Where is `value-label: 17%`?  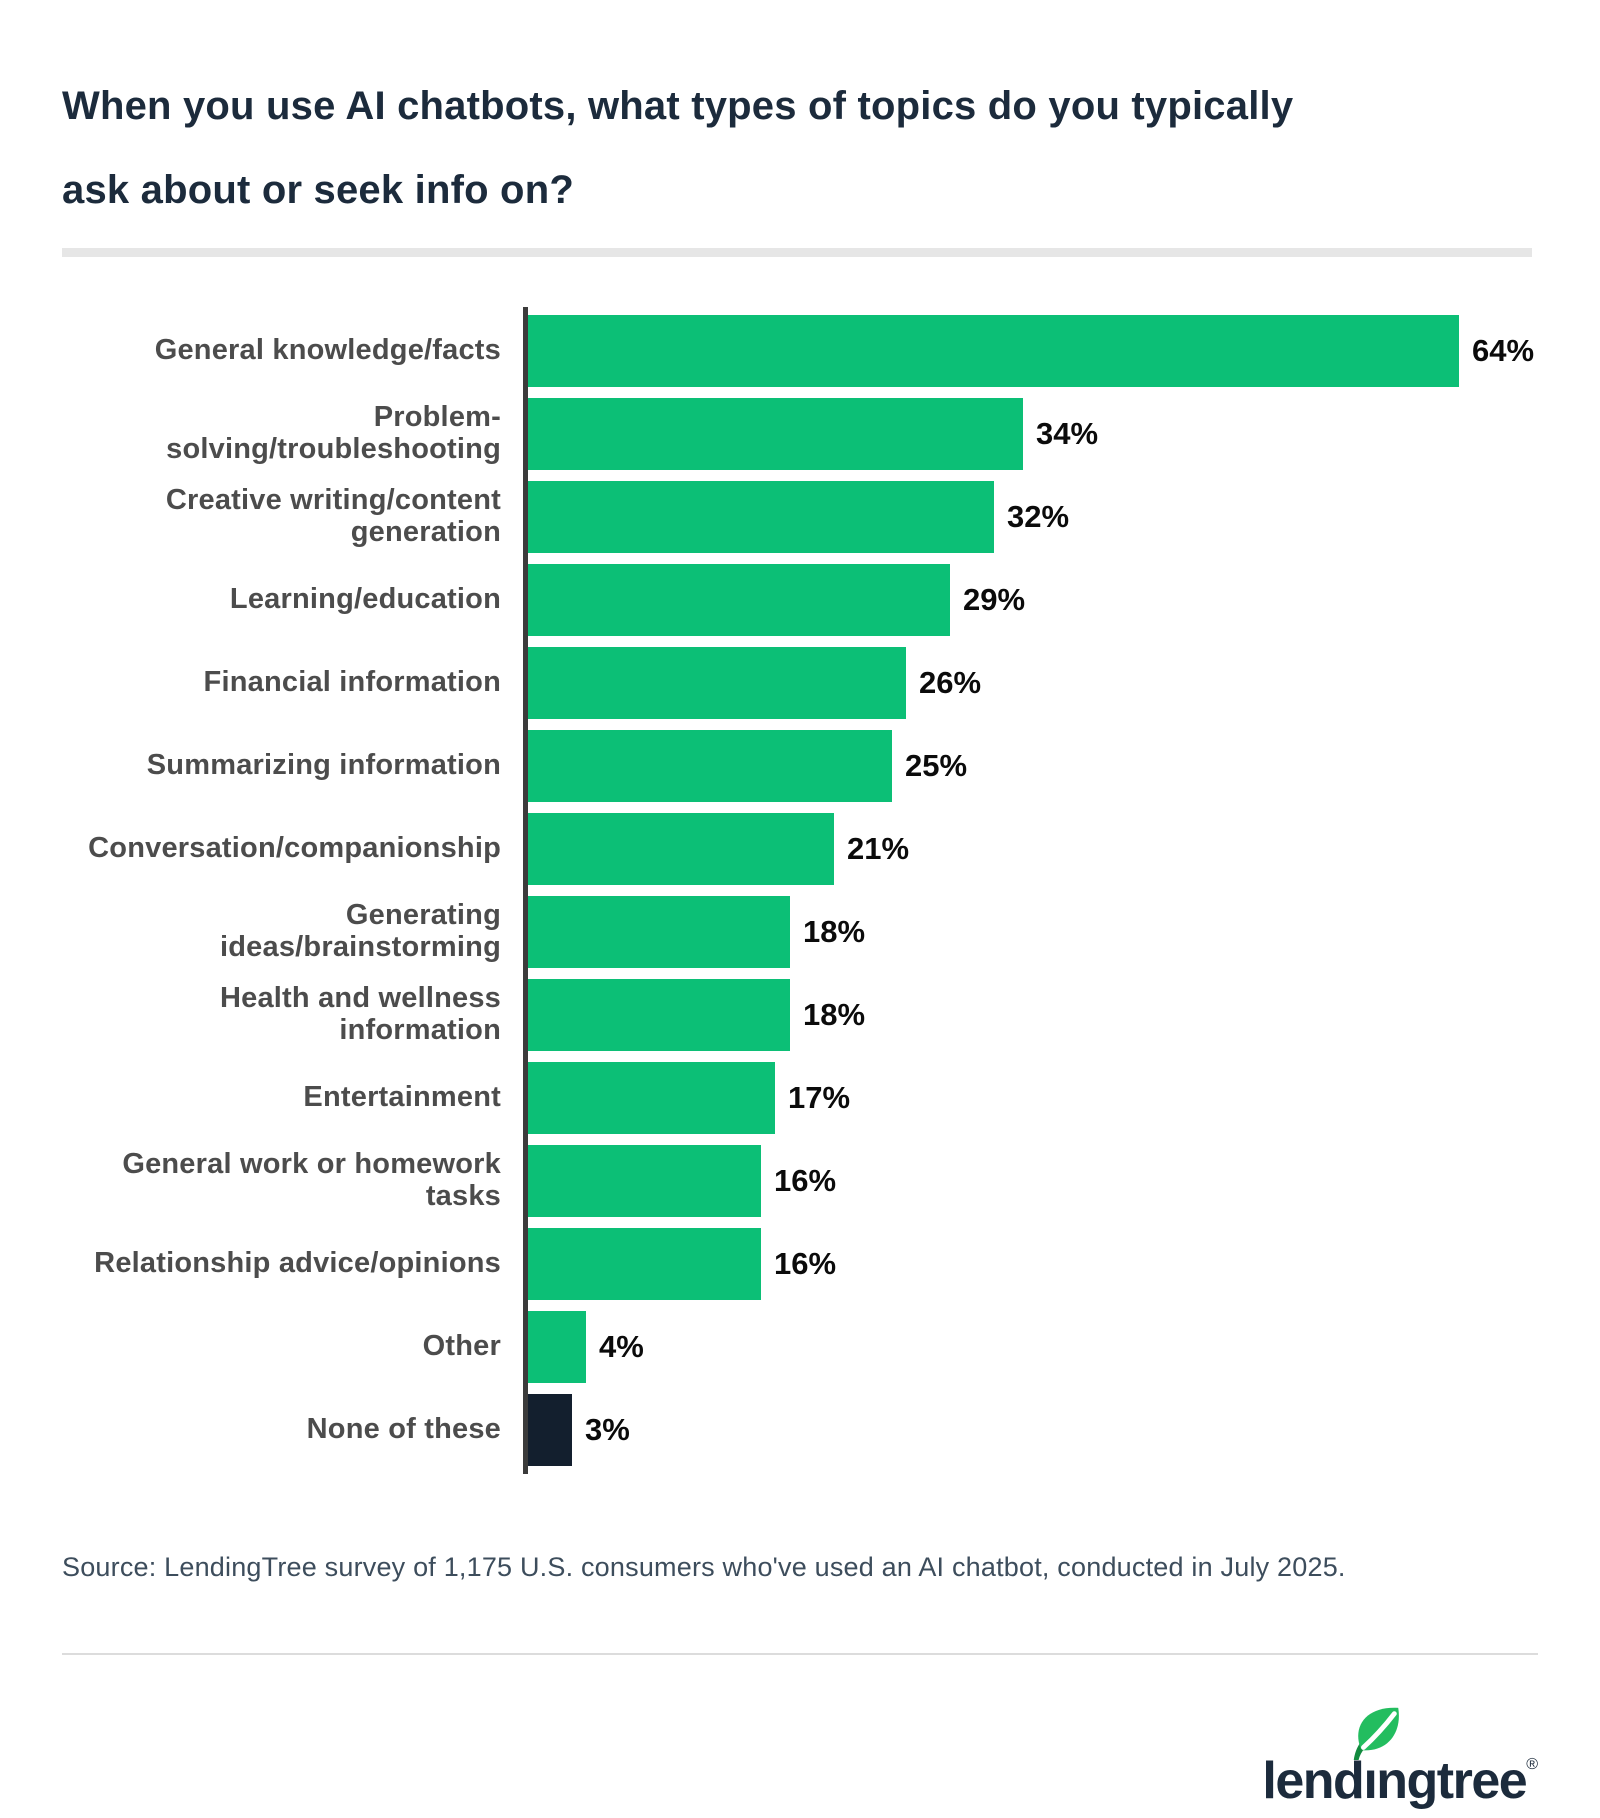
value-label: 17% is located at coordinates (819, 1097).